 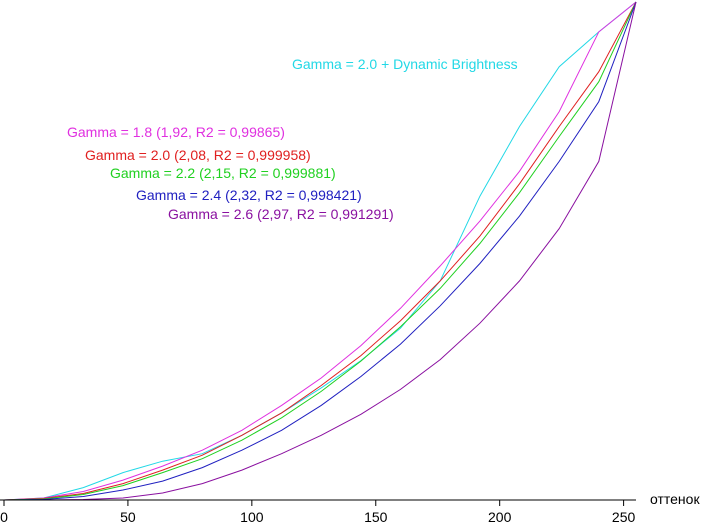 I want to click on x-tick-label: 150, so click(x=376, y=517).